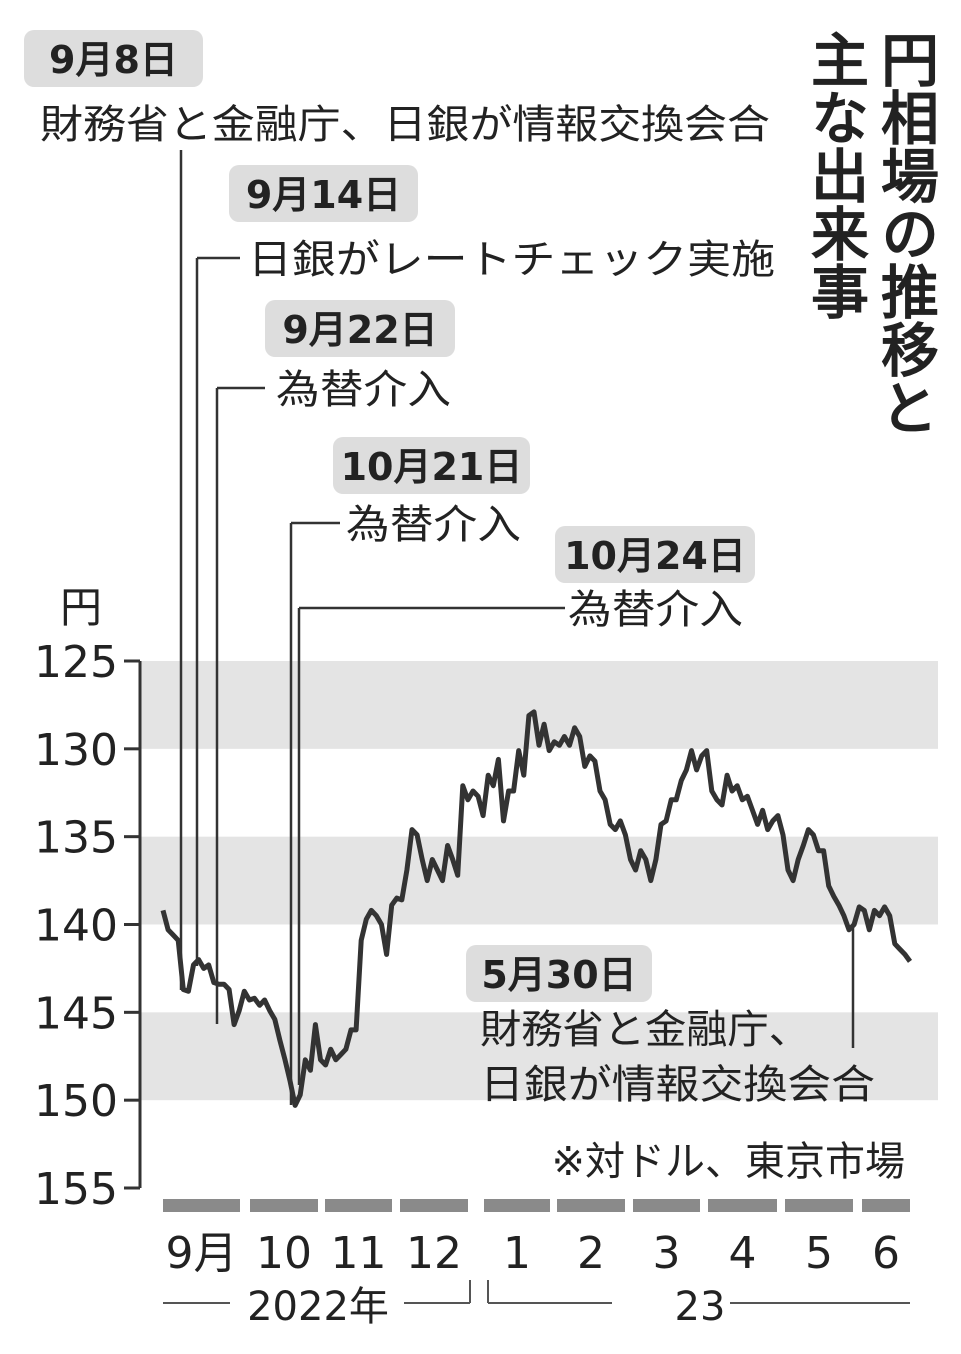 The image size is (961, 1354). What do you see at coordinates (511, 260) in the screenshot?
I see `annotation-text: 日銀がレートチェック実施` at bounding box center [511, 260].